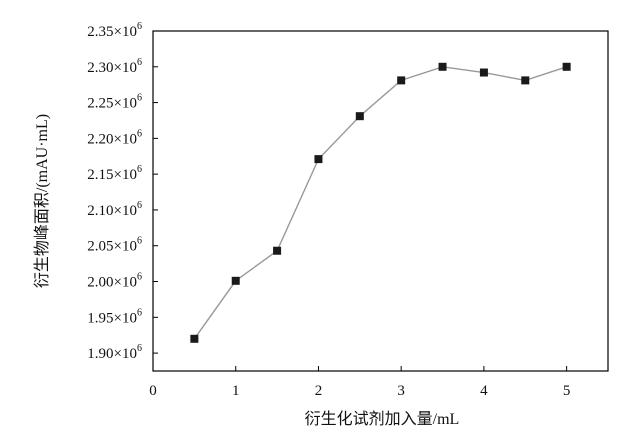 This screenshot has width=626, height=439. Describe the element at coordinates (153, 391) in the screenshot. I see `x-tick-label-0: 0` at that location.